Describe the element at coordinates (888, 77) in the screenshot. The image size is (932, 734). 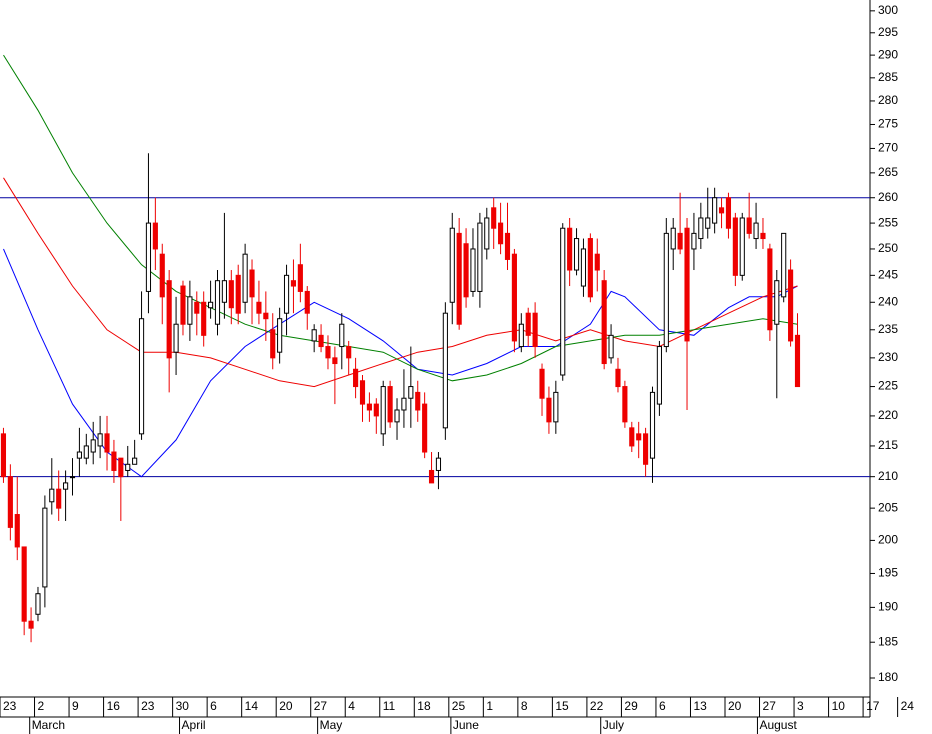
I see `y-tick-label: 285` at that location.